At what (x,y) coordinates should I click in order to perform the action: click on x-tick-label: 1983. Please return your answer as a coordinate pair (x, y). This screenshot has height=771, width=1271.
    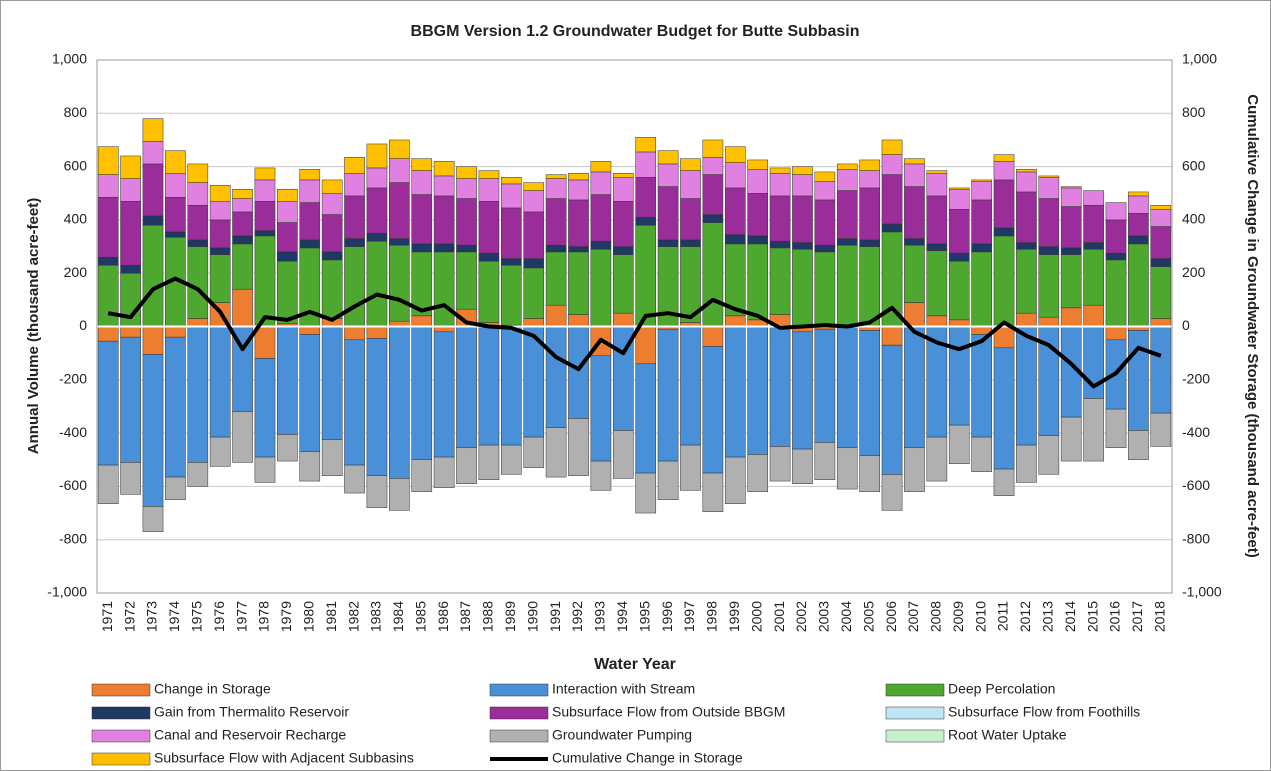
    Looking at the image, I should click on (376, 616).